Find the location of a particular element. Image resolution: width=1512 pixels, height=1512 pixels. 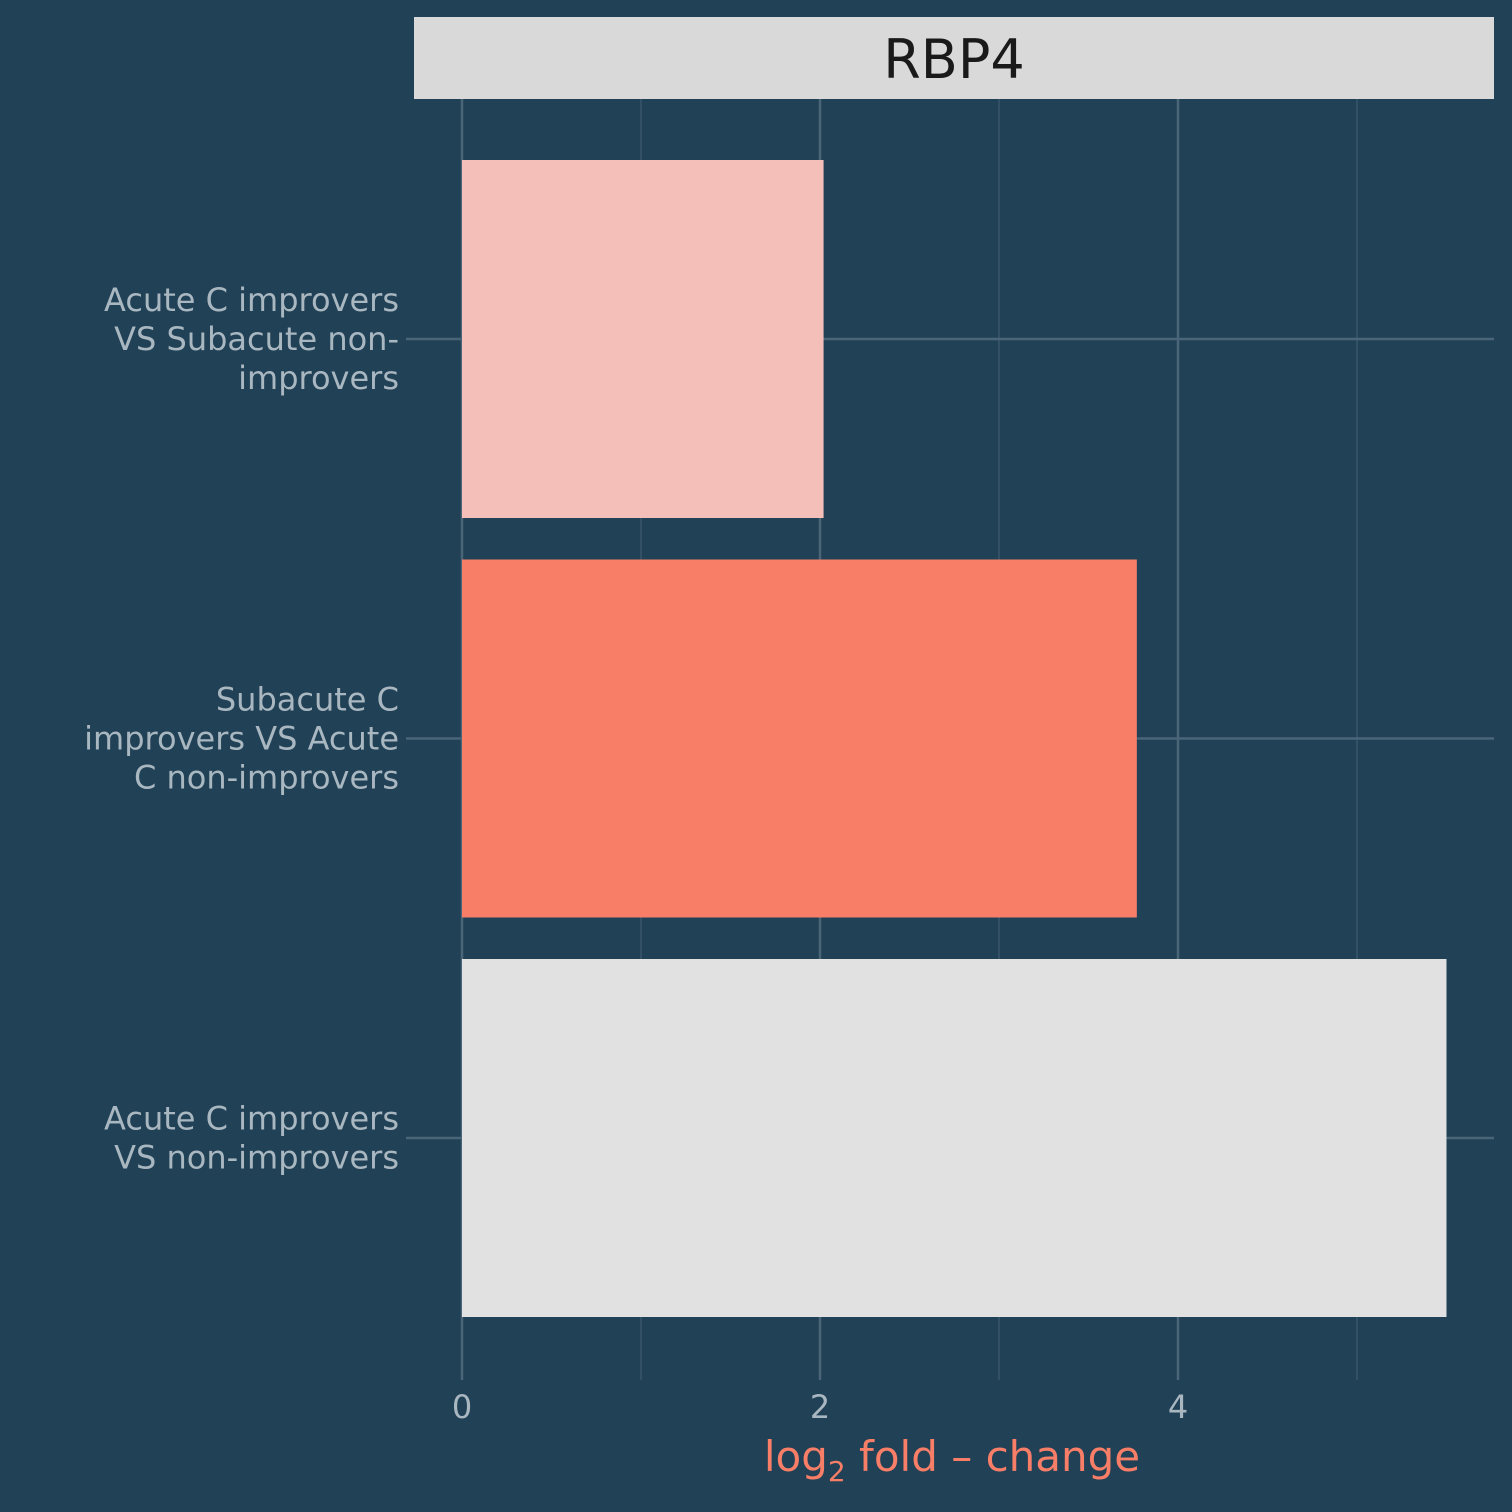

y-category-label-line: Subacute C is located at coordinates (307, 700).